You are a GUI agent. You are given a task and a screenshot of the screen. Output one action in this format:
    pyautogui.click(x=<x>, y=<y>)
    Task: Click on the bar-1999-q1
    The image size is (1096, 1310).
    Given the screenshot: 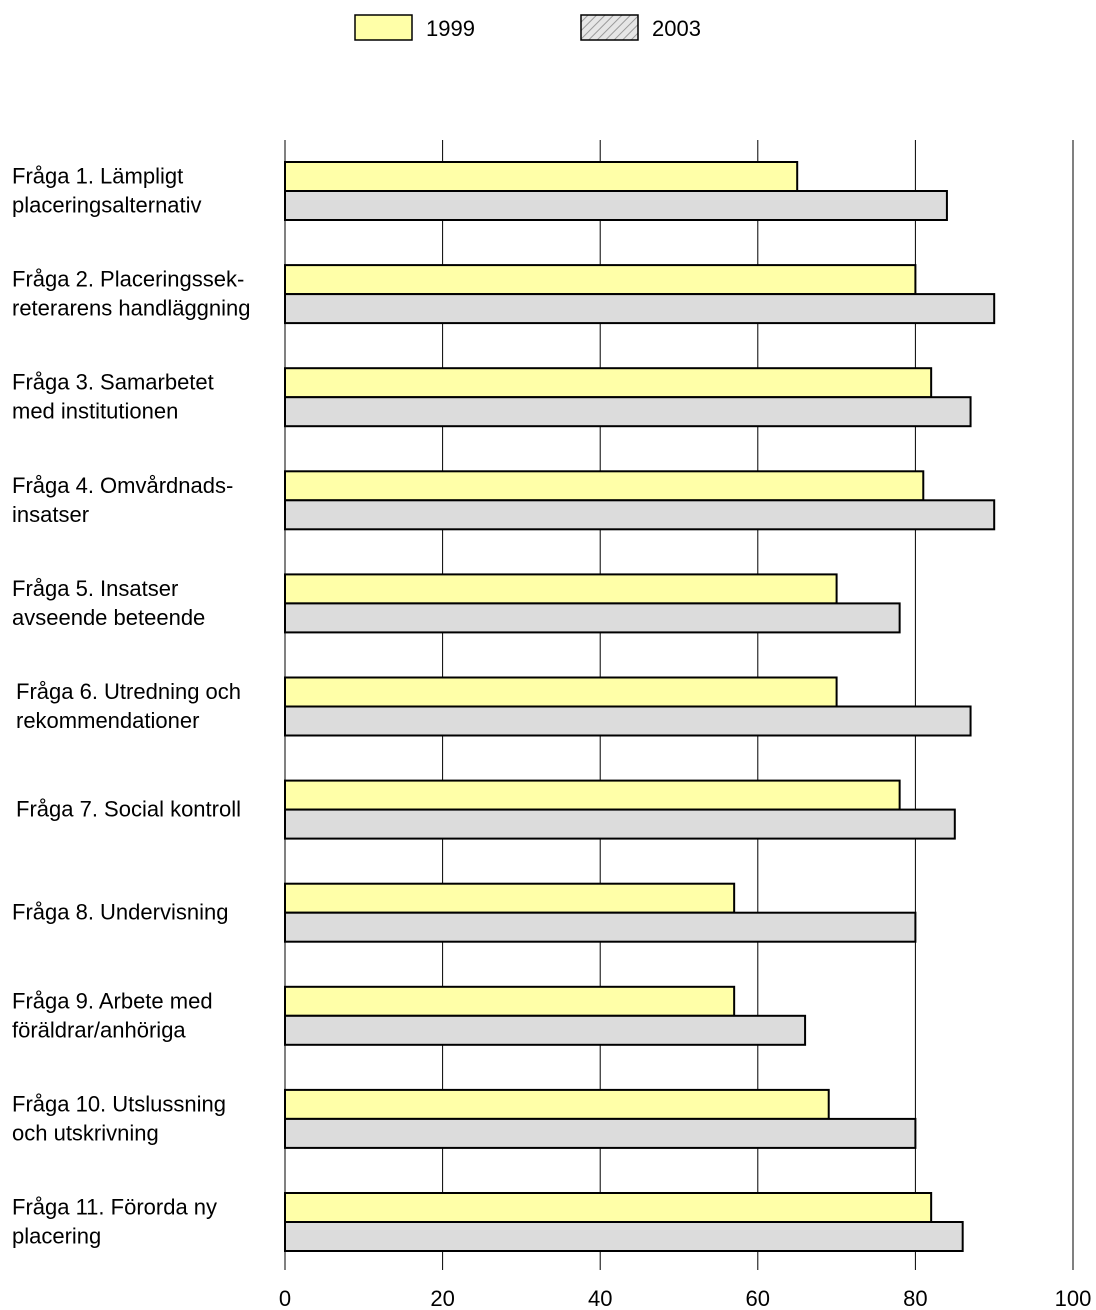 What is the action you would take?
    pyautogui.click(x=541, y=176)
    